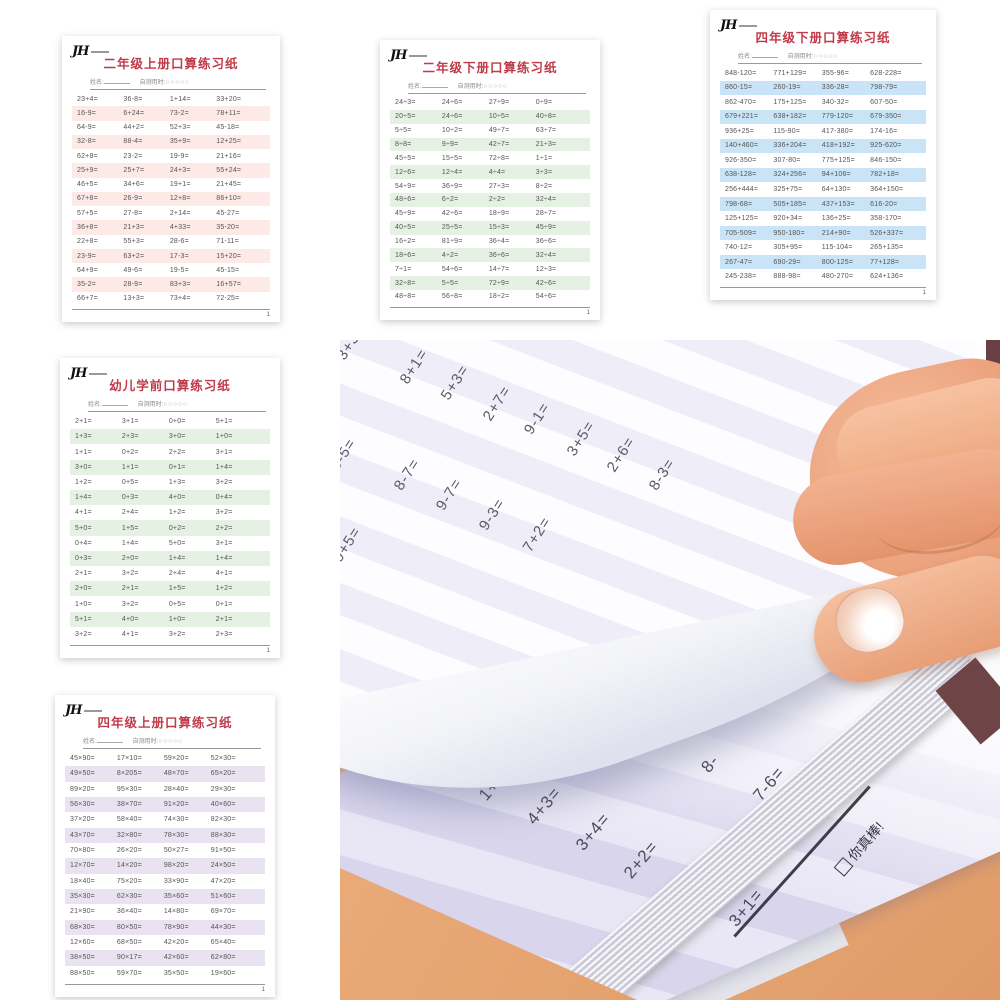 This screenshot has height=1000, width=1000. What do you see at coordinates (82, 958) in the screenshot?
I see `problem: 38×50=` at bounding box center [82, 958].